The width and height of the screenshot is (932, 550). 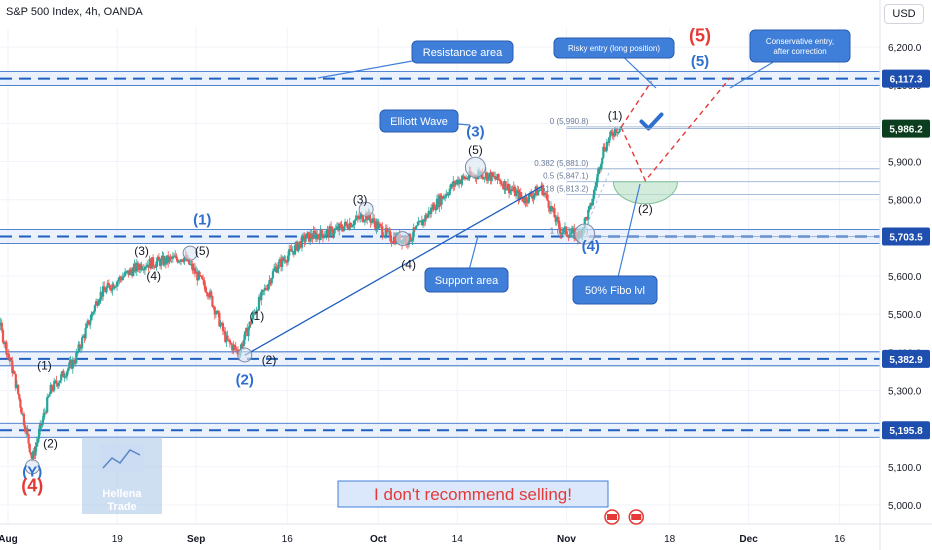 What do you see at coordinates (122, 475) in the screenshot?
I see `hellena-trade-watermark: Hellena Trade` at bounding box center [122, 475].